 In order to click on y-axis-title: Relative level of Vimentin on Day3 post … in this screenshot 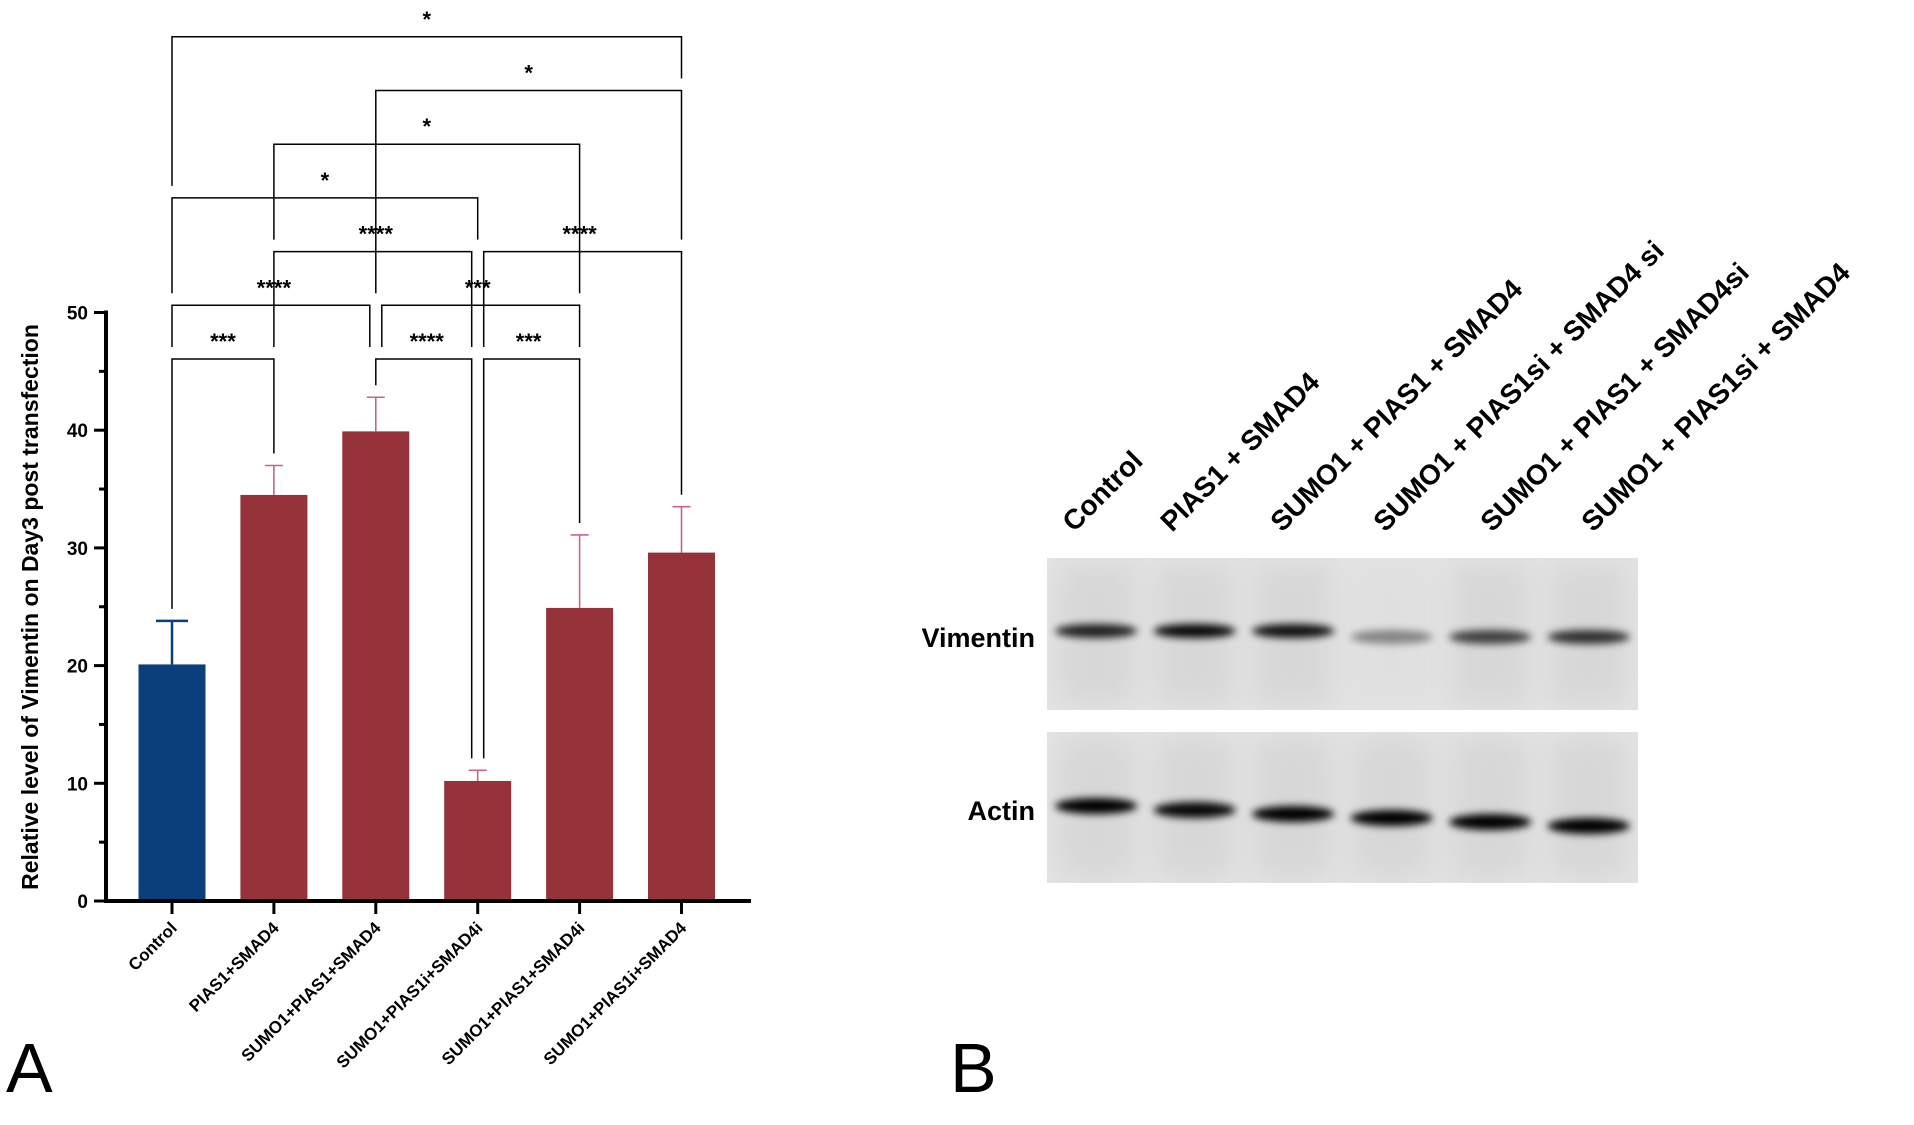, I will do `click(30, 607)`.